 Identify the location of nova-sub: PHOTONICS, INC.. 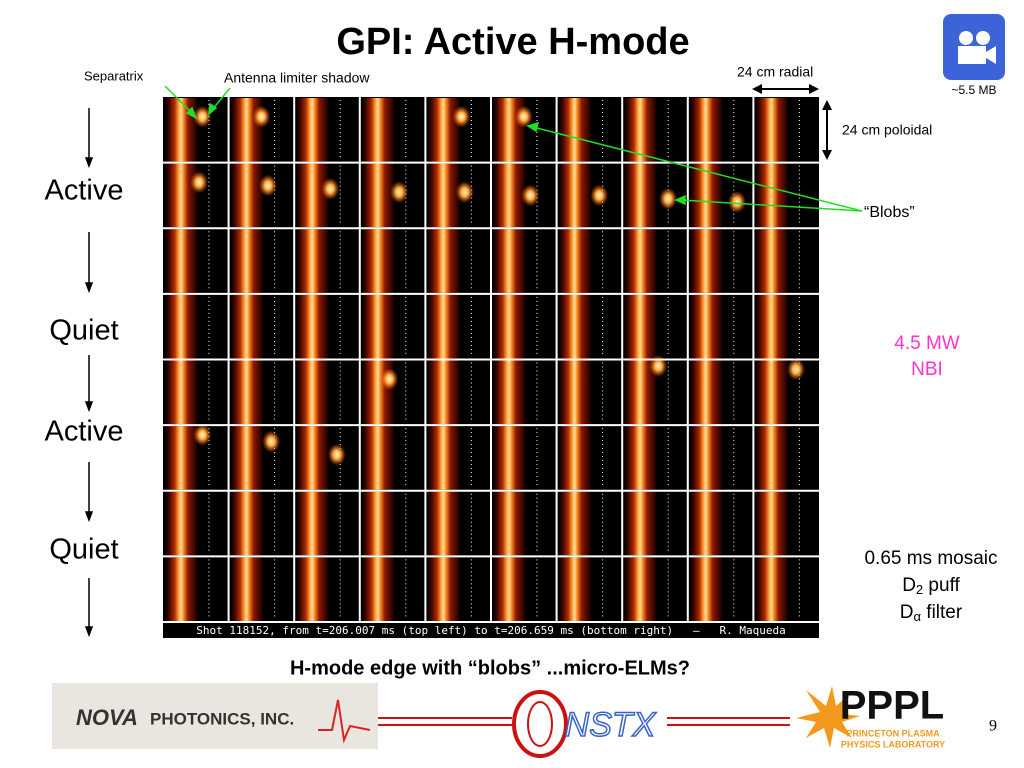
(222, 718).